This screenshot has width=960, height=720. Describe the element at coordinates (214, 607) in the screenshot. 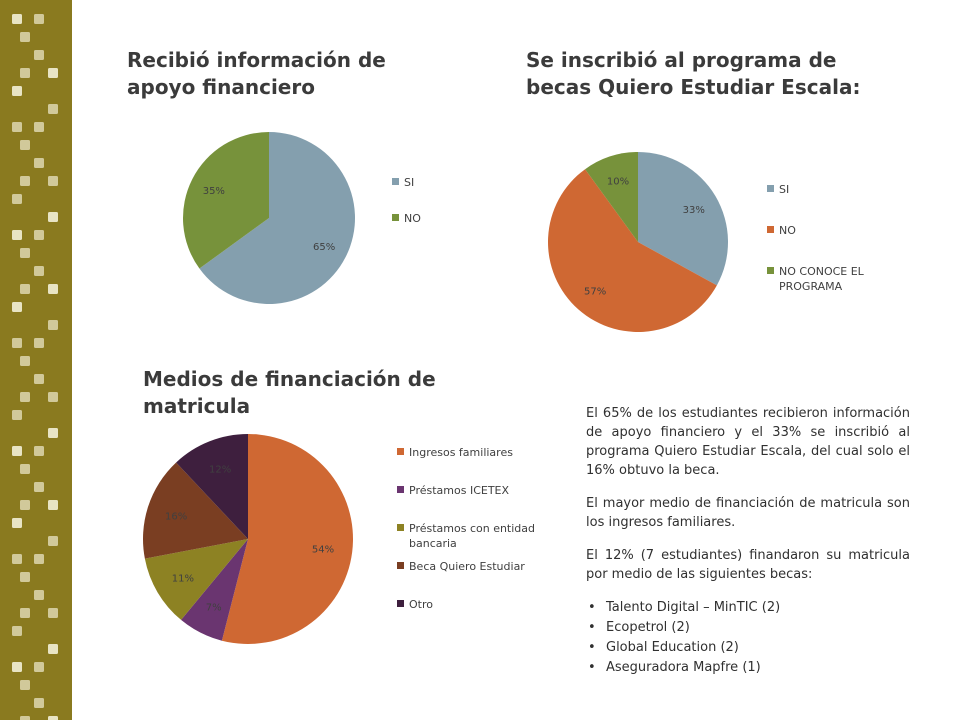

I see `pie-data-label: 7%` at that location.